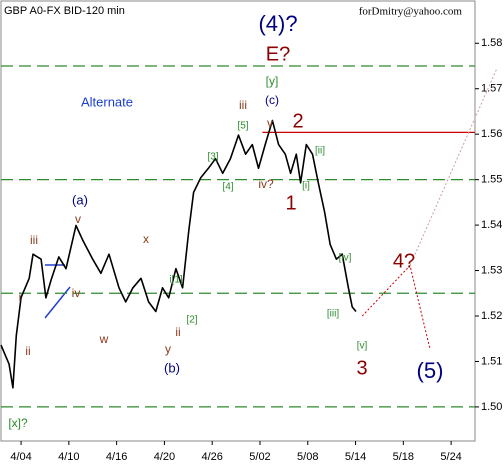  I want to click on wave-label: [4], so click(227, 187).